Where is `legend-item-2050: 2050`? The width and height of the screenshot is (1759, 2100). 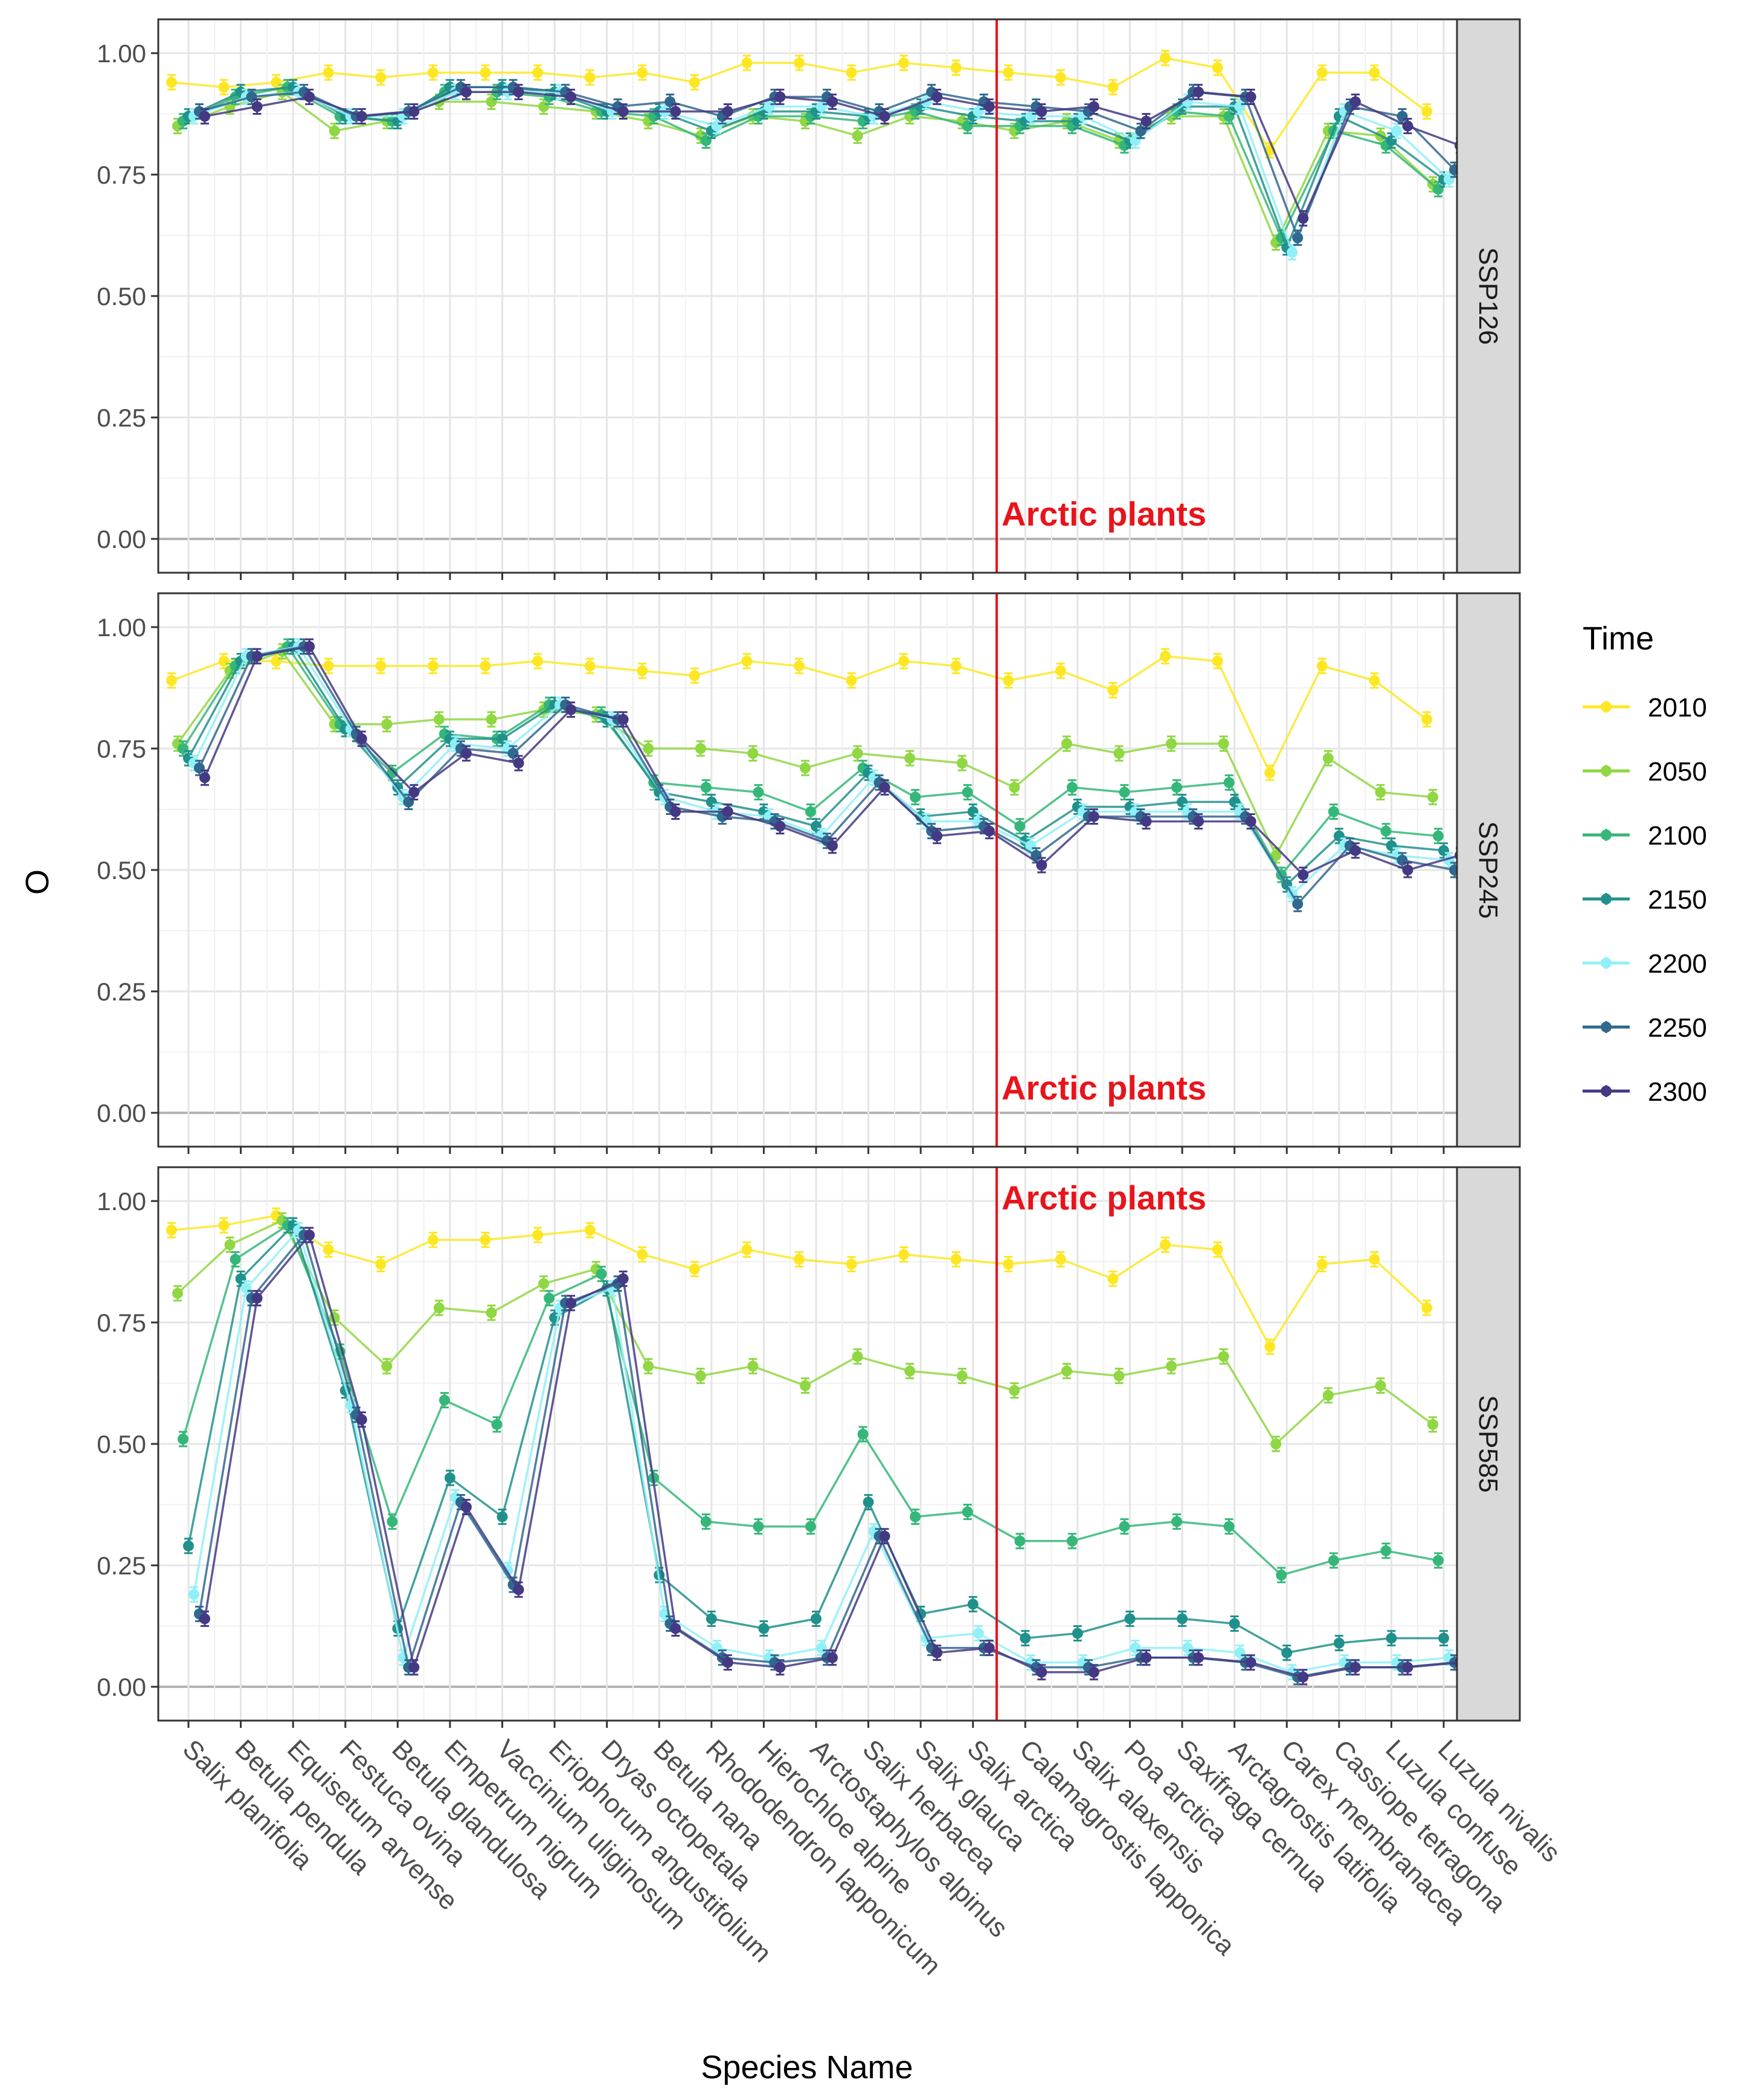 legend-item-2050: 2050 is located at coordinates (1645, 772).